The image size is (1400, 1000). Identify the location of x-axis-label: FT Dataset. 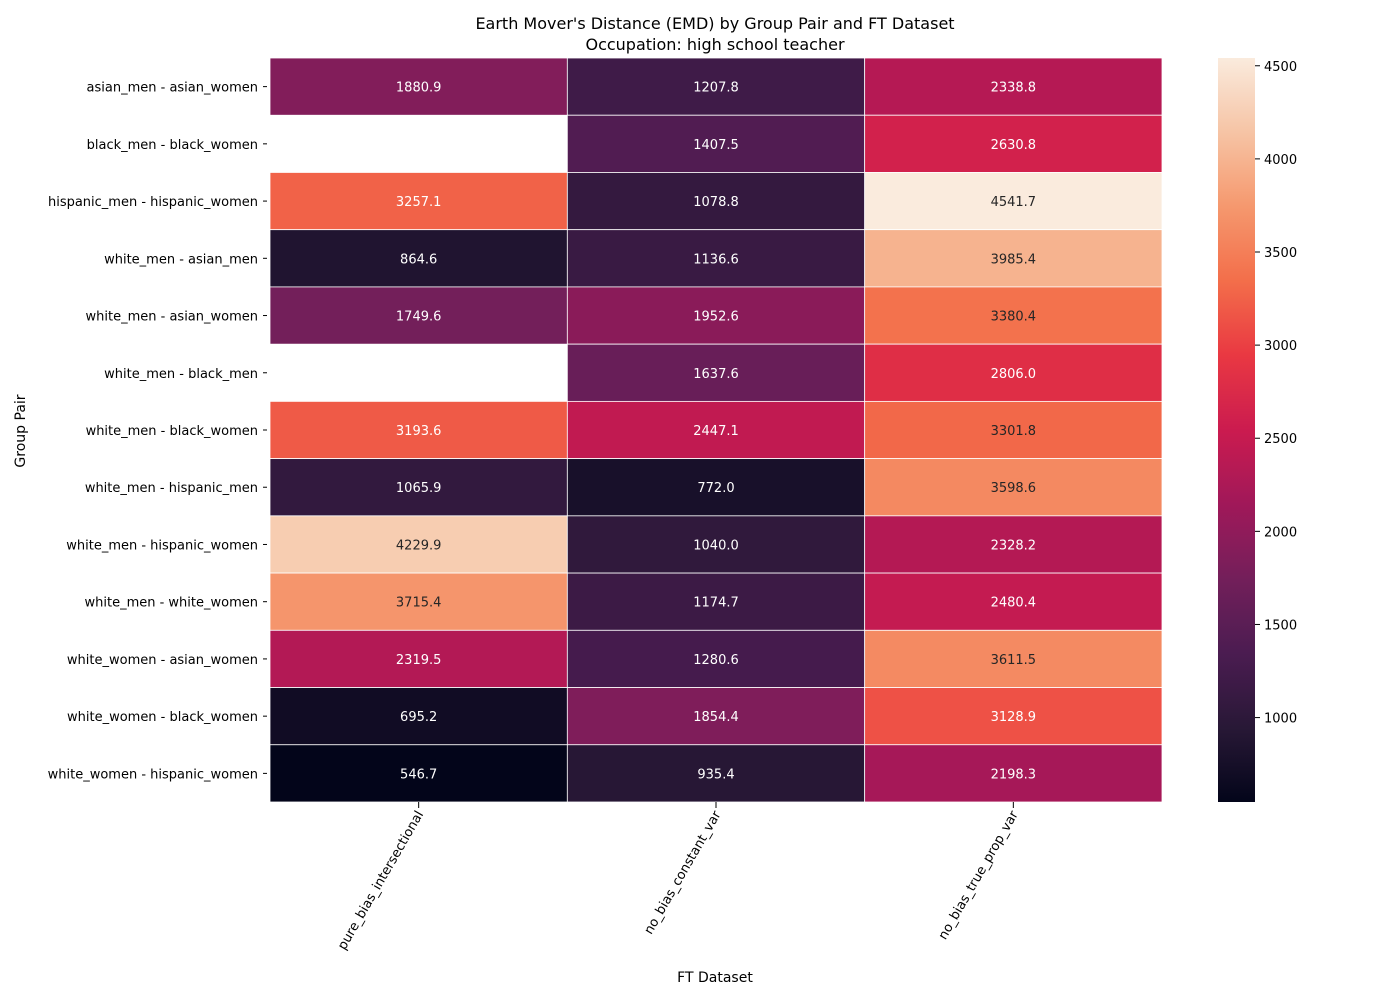
(715, 978).